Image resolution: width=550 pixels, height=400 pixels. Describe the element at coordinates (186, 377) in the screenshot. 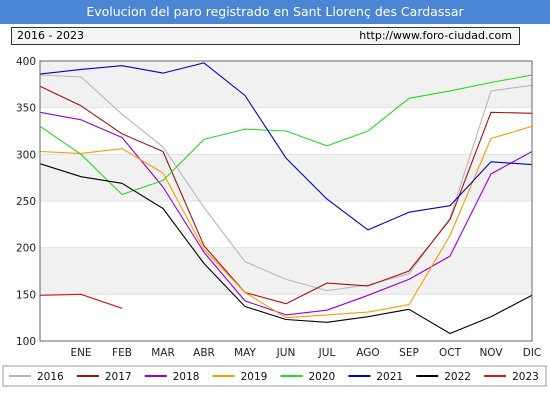

I see `legend-label-2018: 2018` at that location.